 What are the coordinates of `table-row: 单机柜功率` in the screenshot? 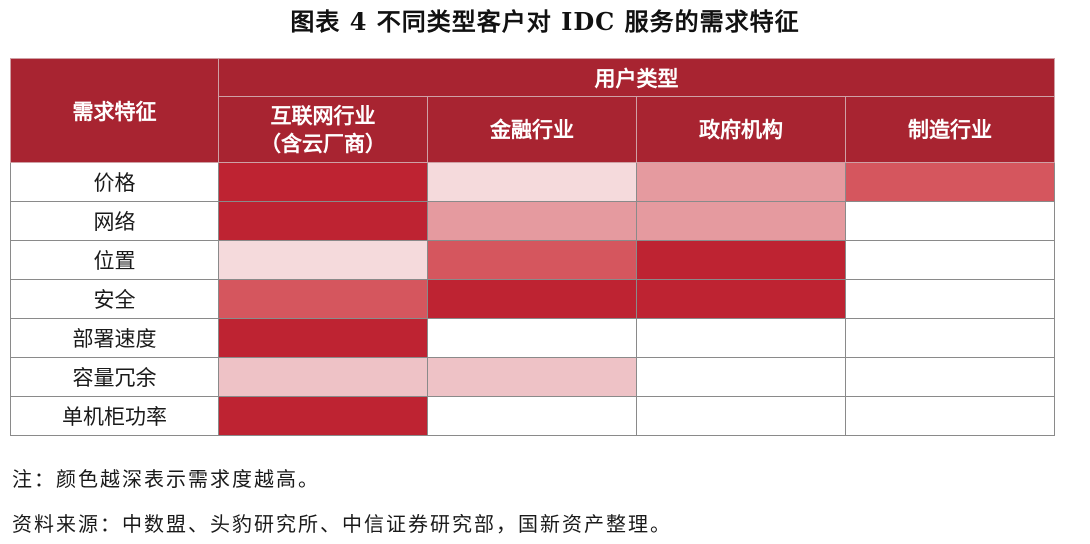 It's located at (532, 416).